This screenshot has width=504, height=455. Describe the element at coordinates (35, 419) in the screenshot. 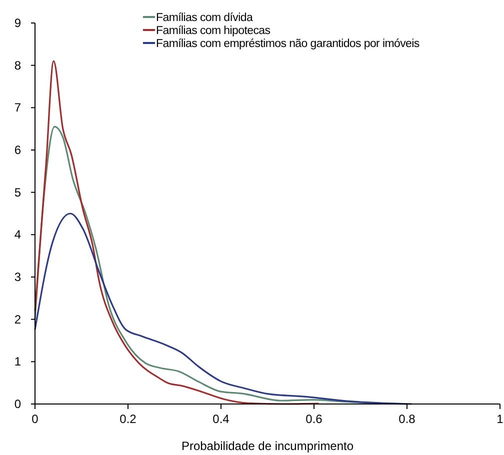

I see `x-tick-label: 0` at that location.